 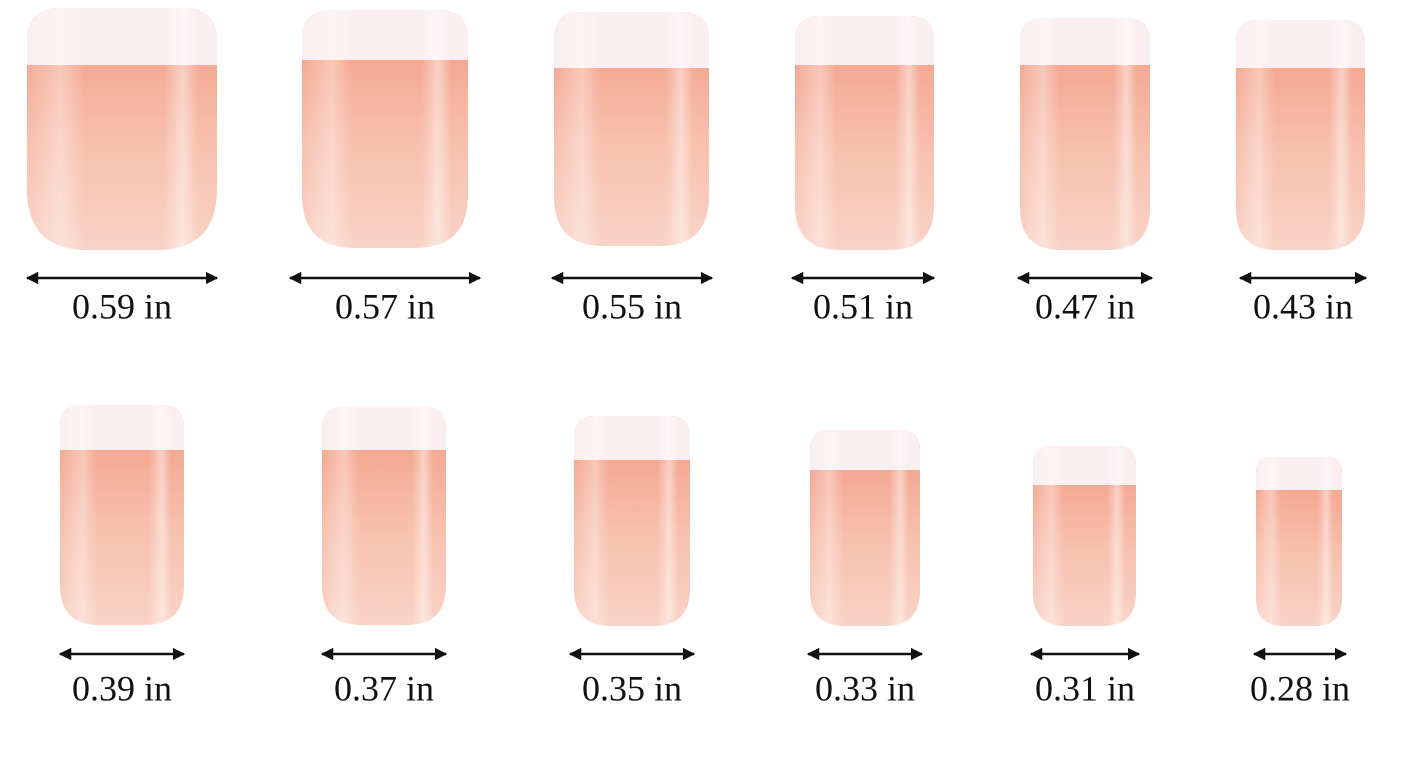 What do you see at coordinates (122, 688) in the screenshot?
I see `size-label: 0.39 in` at bounding box center [122, 688].